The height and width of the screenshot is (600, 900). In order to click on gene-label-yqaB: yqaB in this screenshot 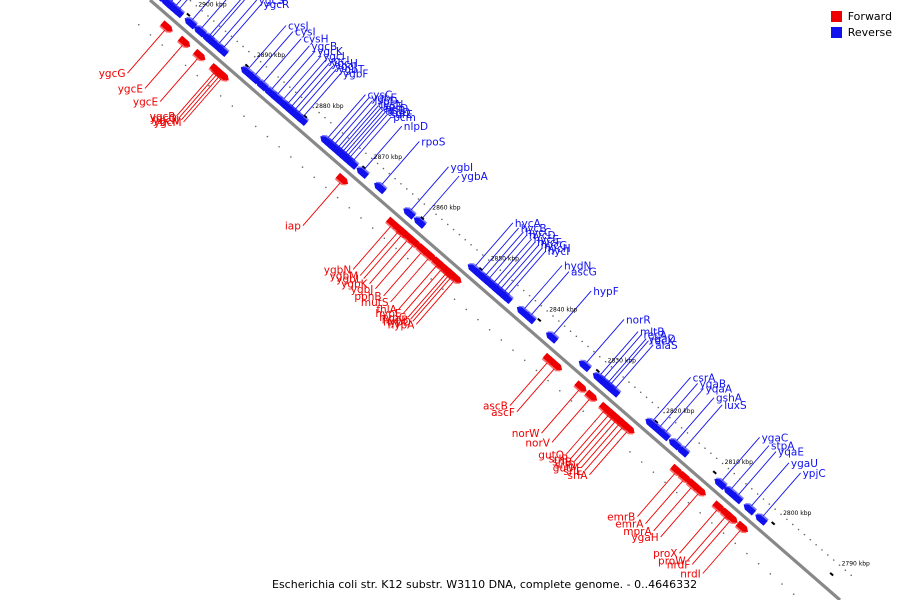, I will do `click(713, 384)`.